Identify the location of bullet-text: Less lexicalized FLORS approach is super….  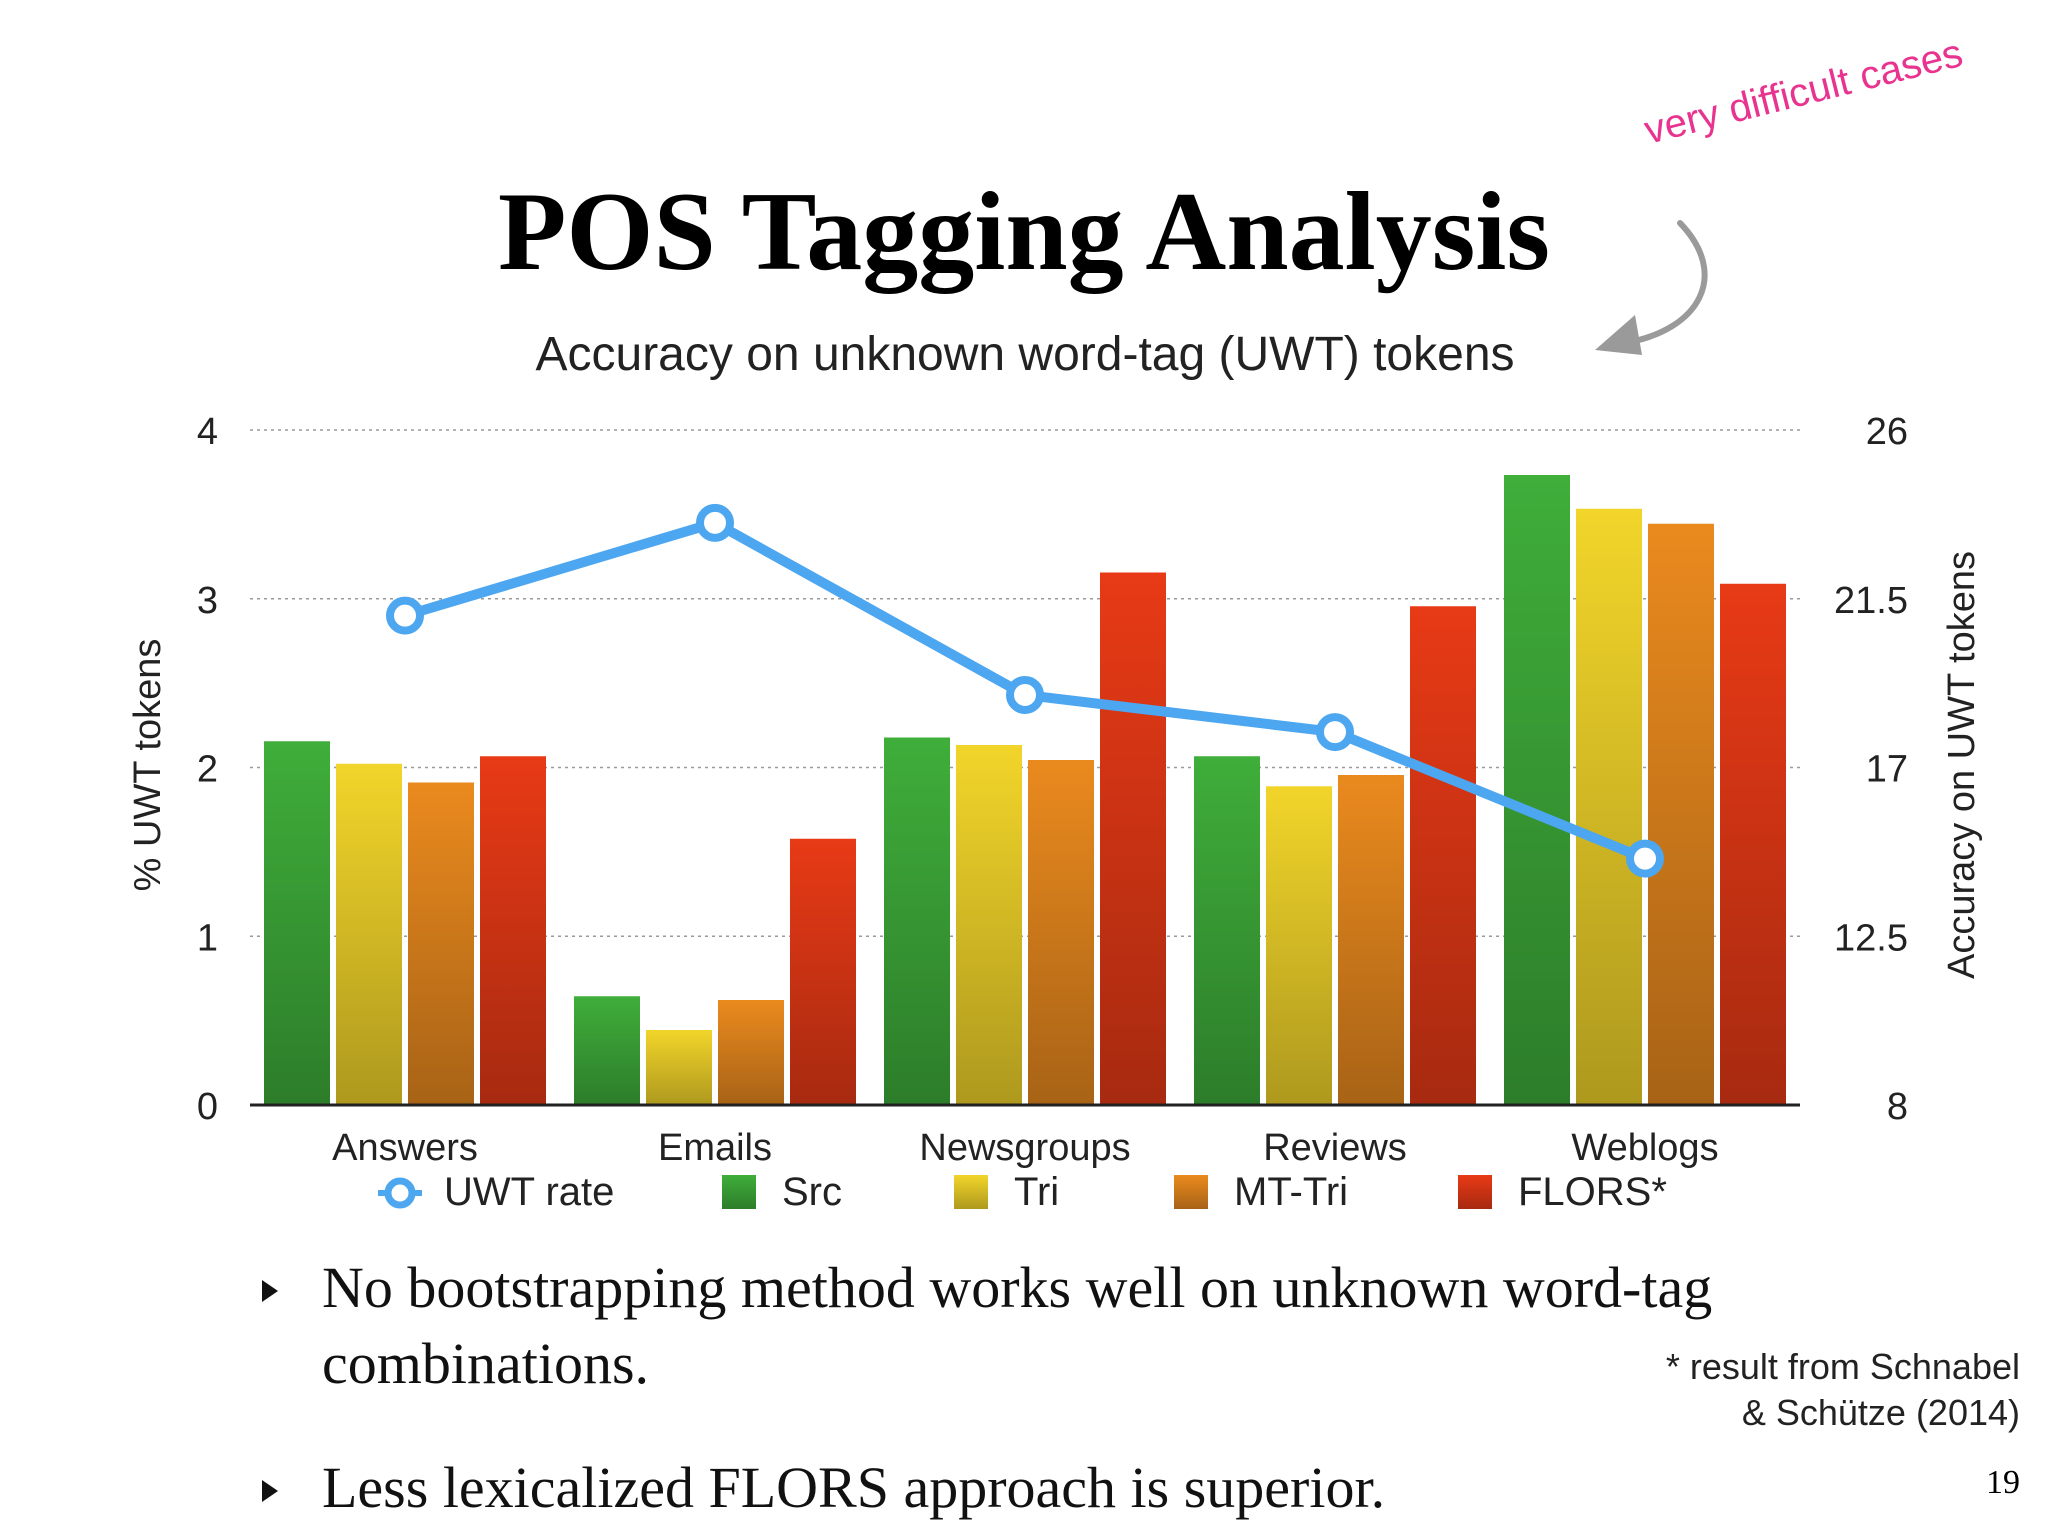
(854, 1487).